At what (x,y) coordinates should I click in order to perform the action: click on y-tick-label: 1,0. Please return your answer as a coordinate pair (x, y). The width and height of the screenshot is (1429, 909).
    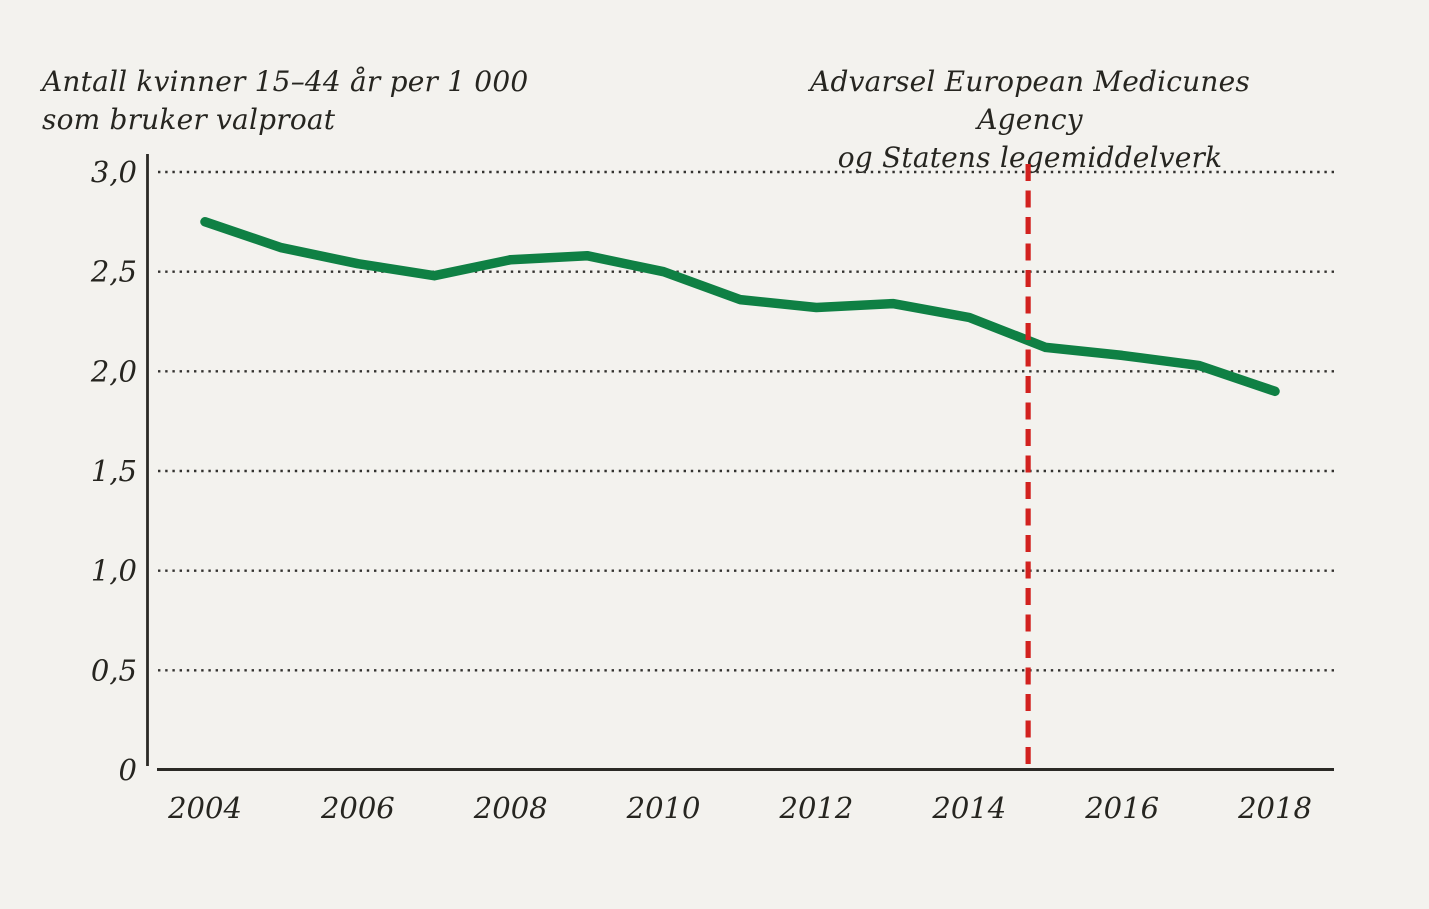
    Looking at the image, I should click on (114, 571).